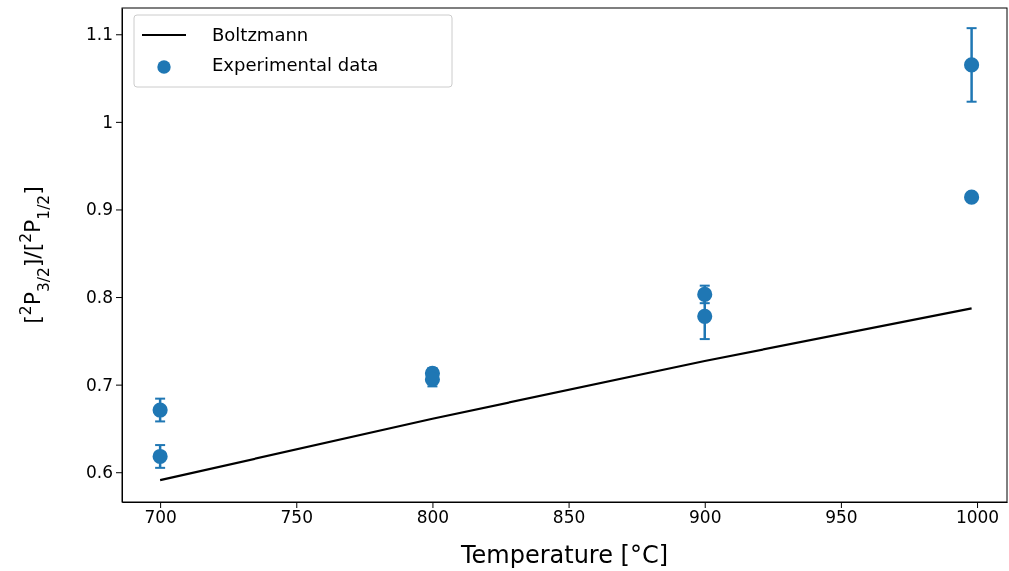 This screenshot has width=1009, height=571. What do you see at coordinates (295, 64) in the screenshot?
I see `legend-label: Experimental data` at bounding box center [295, 64].